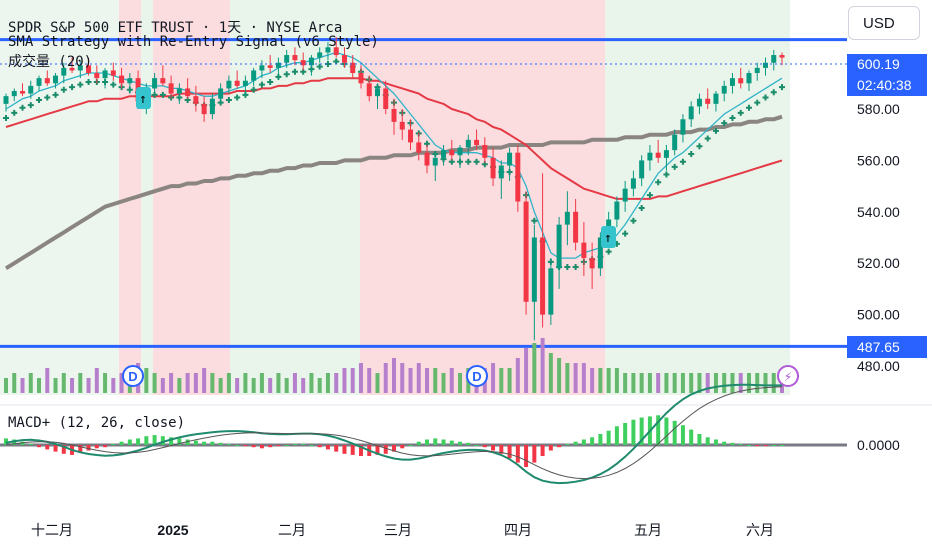  I want to click on x-tick-label: 2025, so click(172, 530).